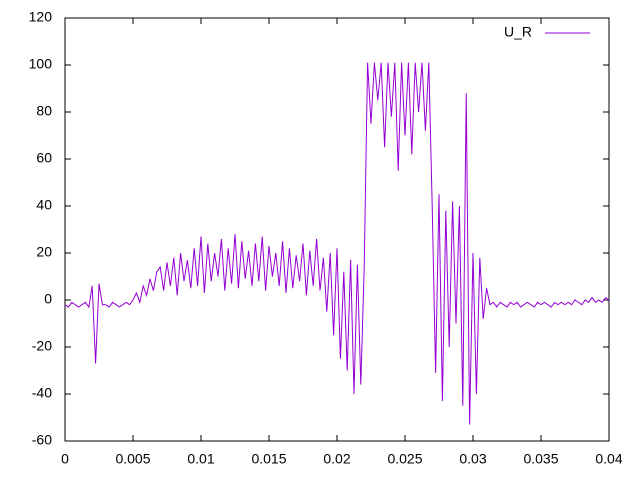  Describe the element at coordinates (41, 17) in the screenshot. I see `y-tick-label: 120` at that location.